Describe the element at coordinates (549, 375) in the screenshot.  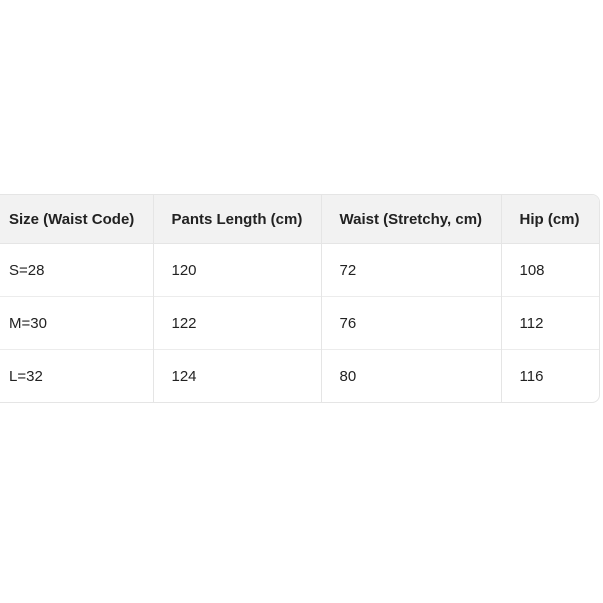
I see `cell-hip: 116` at that location.